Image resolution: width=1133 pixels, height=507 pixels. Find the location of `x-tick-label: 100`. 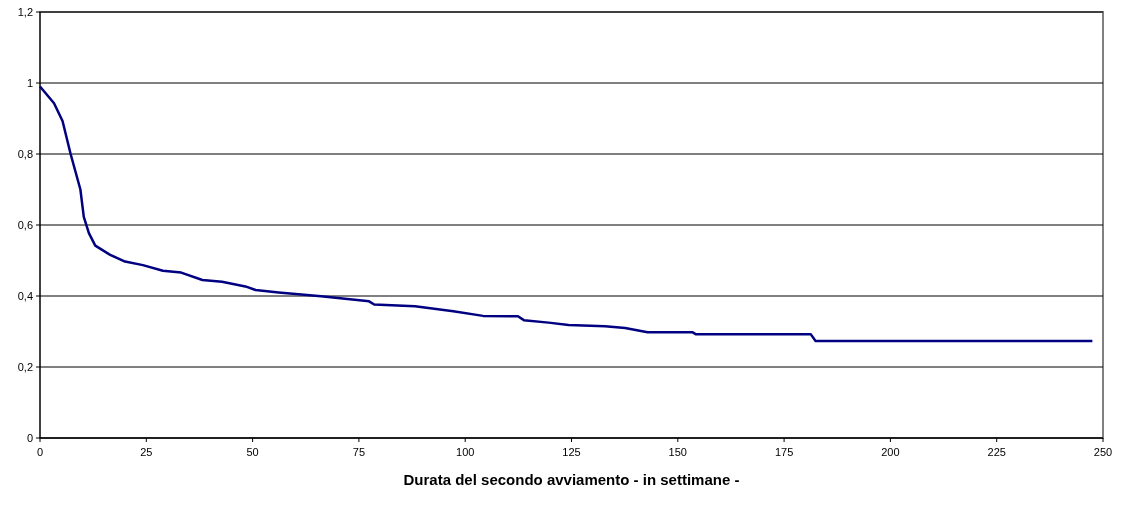

x-tick-label: 100 is located at coordinates (465, 452).